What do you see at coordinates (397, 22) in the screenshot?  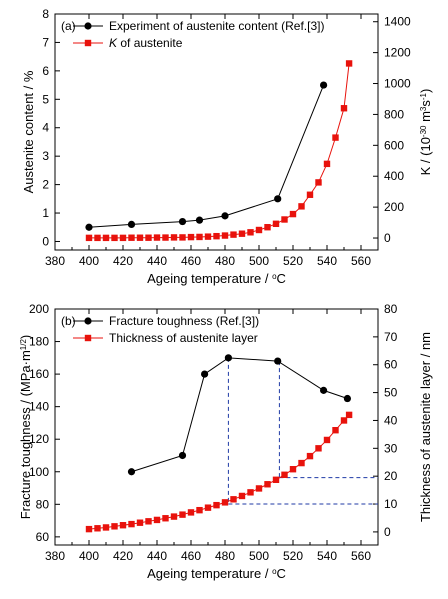 I see `y2-tick-label: 1400` at bounding box center [397, 22].